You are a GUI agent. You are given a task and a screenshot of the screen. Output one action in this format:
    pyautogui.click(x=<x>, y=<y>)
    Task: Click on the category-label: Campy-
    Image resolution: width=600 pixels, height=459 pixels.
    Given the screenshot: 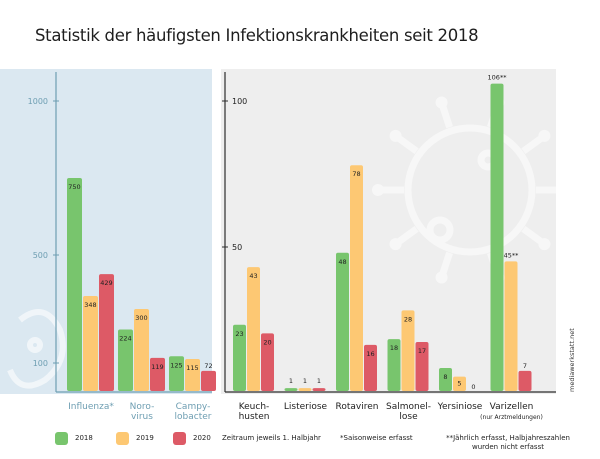 What is the action you would take?
    pyautogui.click(x=193, y=407)
    